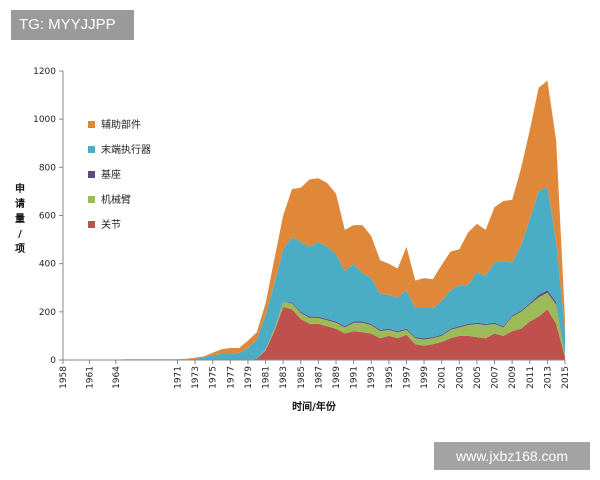  What do you see at coordinates (196, 377) in the screenshot?
I see `x-tick-label: 1973` at bounding box center [196, 377].